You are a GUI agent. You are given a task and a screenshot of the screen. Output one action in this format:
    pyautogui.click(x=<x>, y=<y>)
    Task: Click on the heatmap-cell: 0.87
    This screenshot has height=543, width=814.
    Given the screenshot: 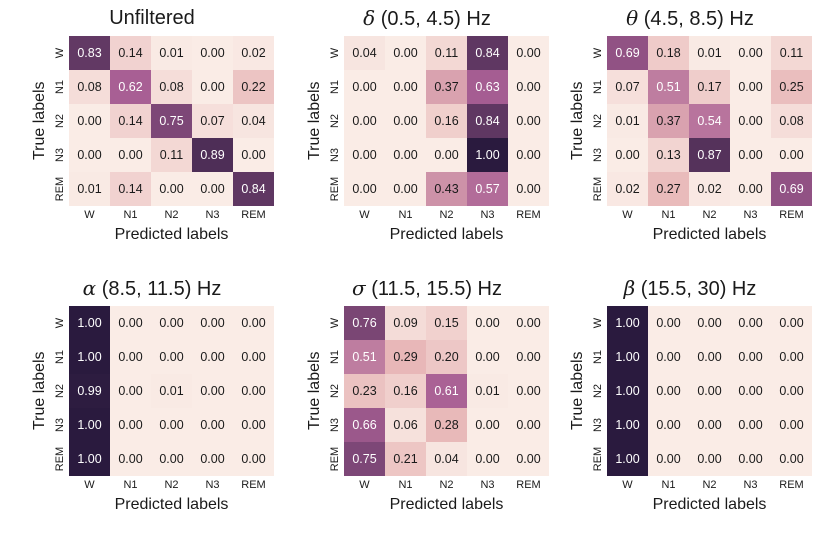 What is the action you would take?
    pyautogui.click(x=709, y=155)
    